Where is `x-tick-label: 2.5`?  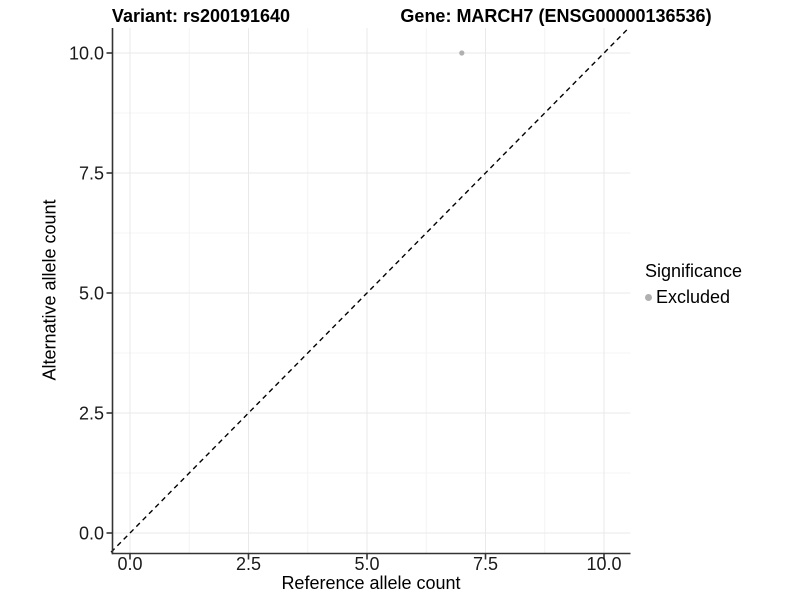 x-tick-label: 2.5 is located at coordinates (248, 564).